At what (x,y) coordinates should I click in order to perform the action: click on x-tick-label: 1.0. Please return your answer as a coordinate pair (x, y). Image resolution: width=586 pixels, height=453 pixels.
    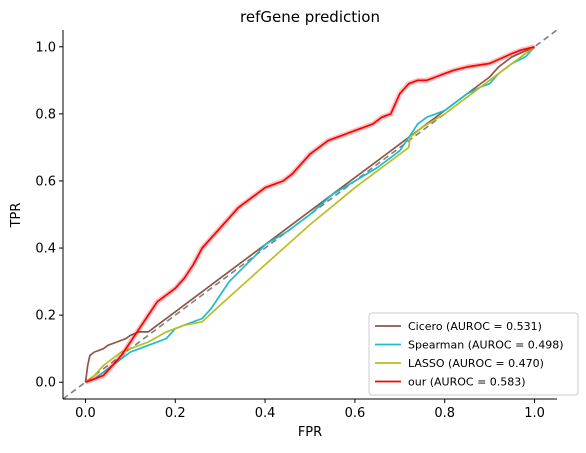
    Looking at the image, I should click on (534, 413).